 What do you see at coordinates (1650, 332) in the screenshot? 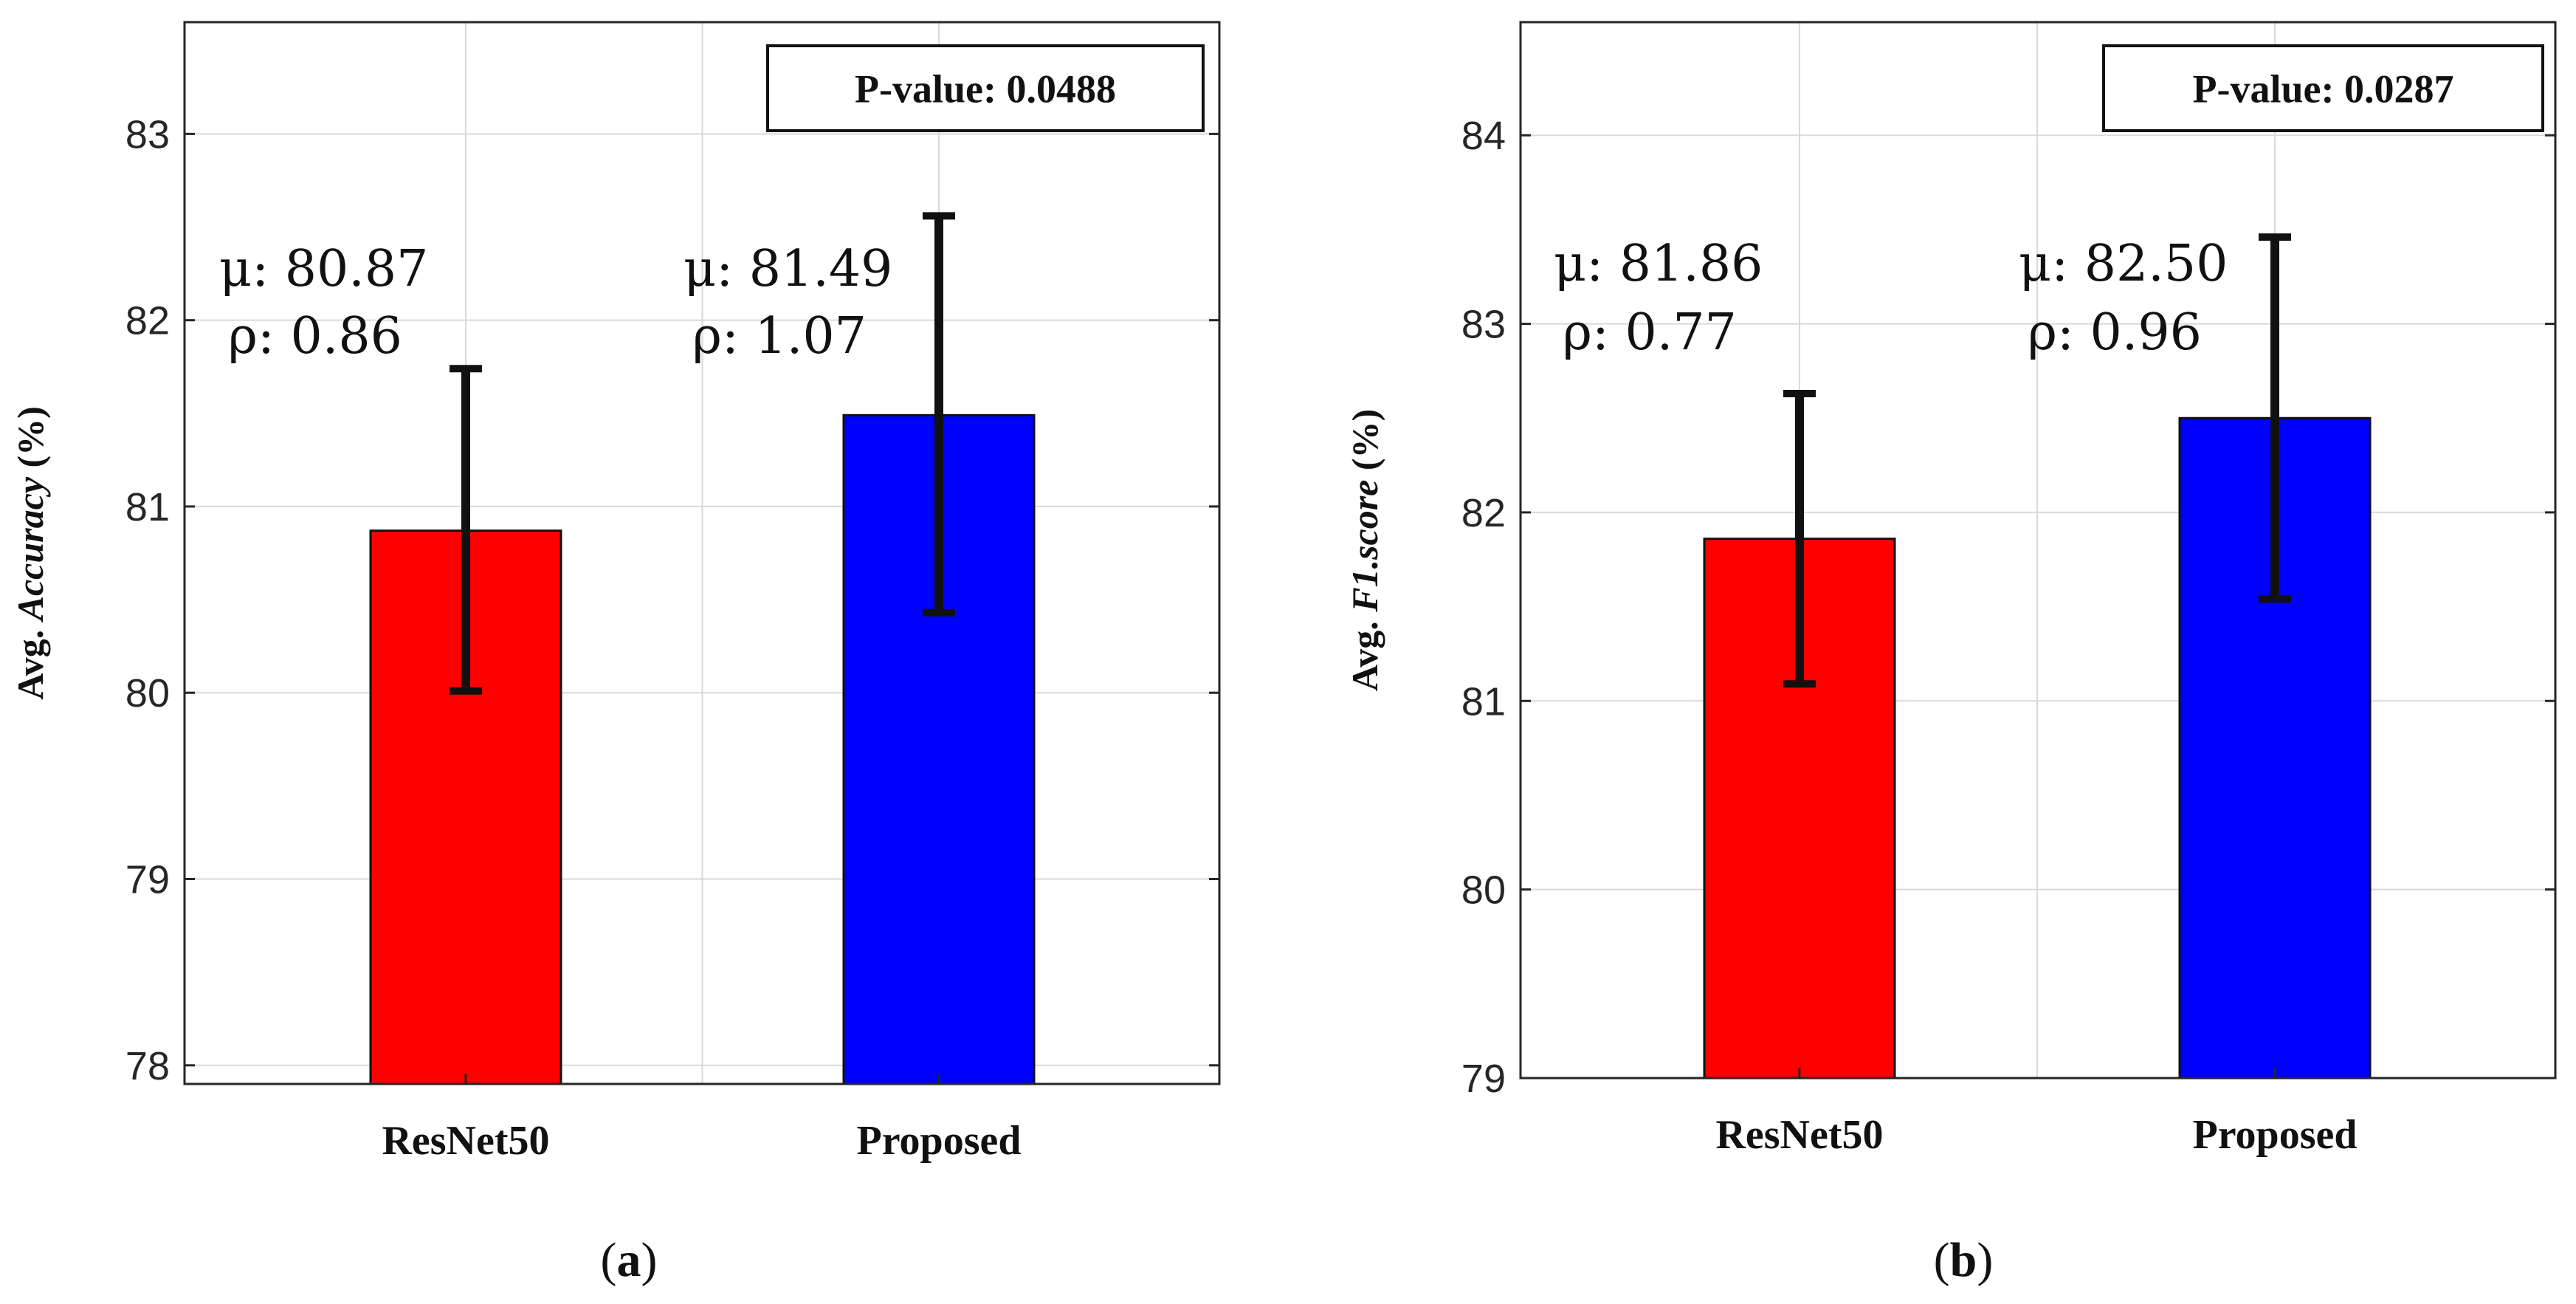
I see `std-annotation: ρ: 0.77` at bounding box center [1650, 332].